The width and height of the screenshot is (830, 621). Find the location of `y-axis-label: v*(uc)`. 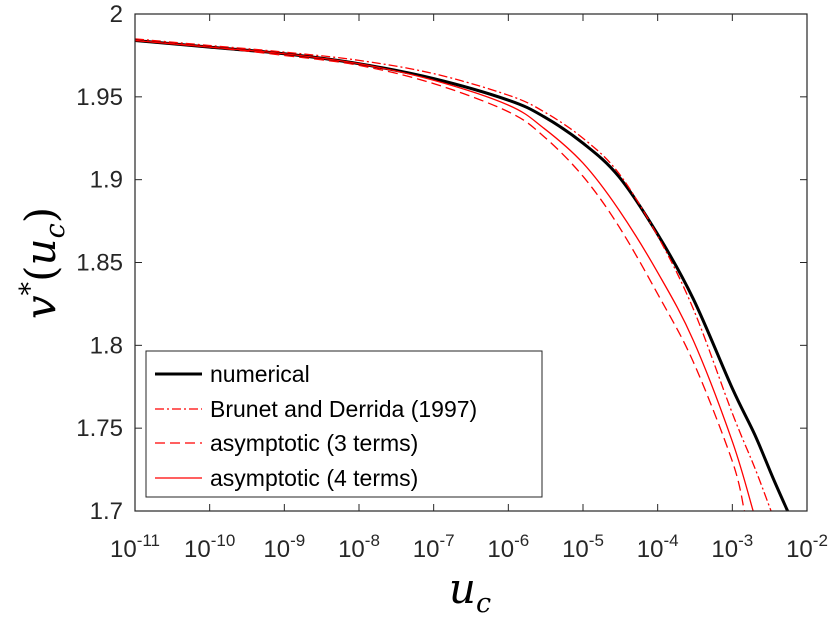

y-axis-label: v*(uc) is located at coordinates (43, 263).